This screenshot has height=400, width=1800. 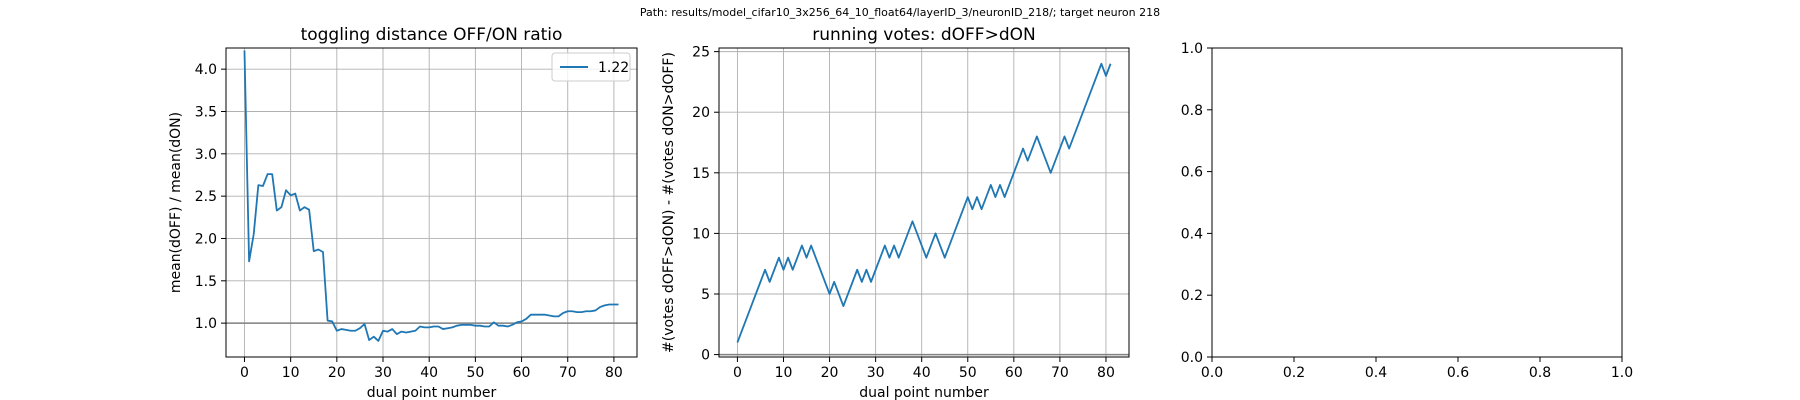 I want to click on chart2-xtick-label-4: 0.8, so click(x=1540, y=373).